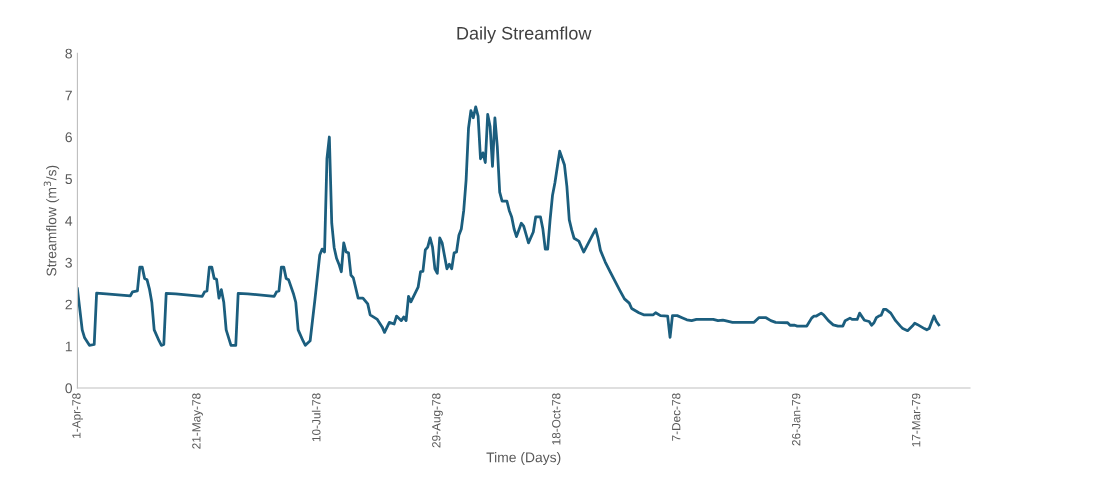 The image size is (1106, 485). What do you see at coordinates (68, 179) in the screenshot?
I see `y-tick-label: 5` at bounding box center [68, 179].